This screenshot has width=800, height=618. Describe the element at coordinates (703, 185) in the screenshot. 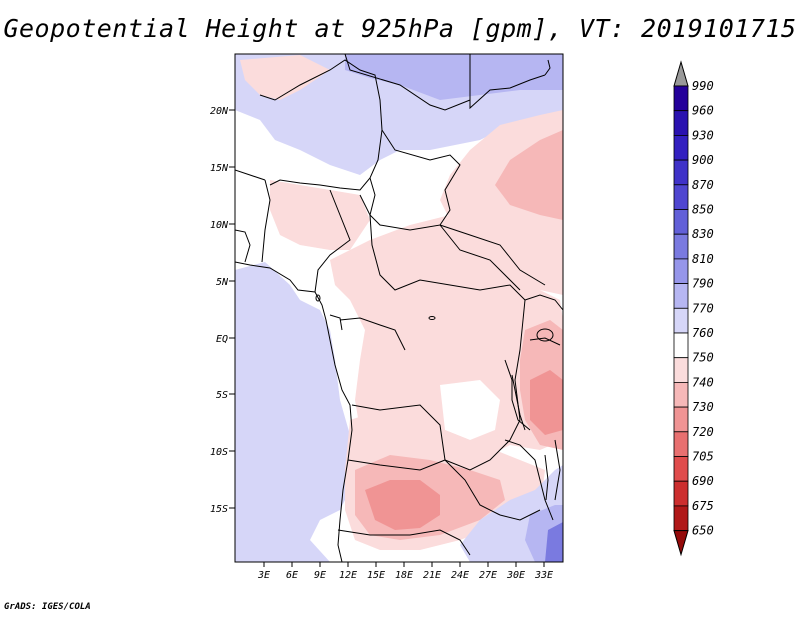

I see `colorbar-label: 870` at that location.